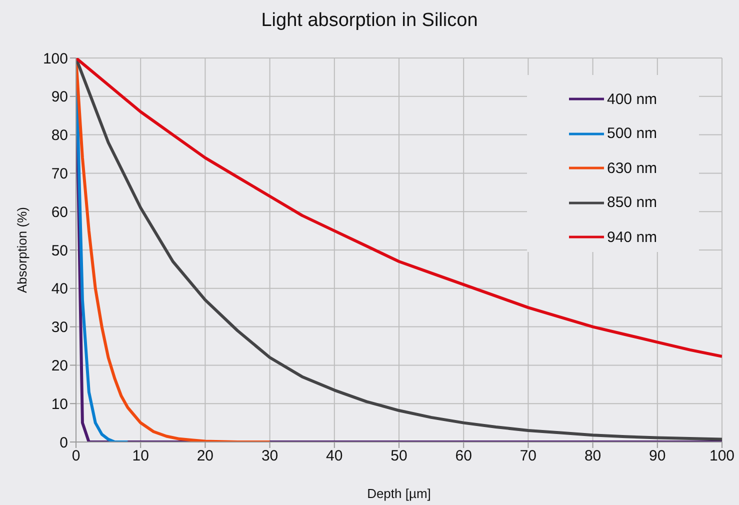  What do you see at coordinates (22, 250) in the screenshot?
I see `y-axis-title: Absorption (%)` at bounding box center [22, 250].